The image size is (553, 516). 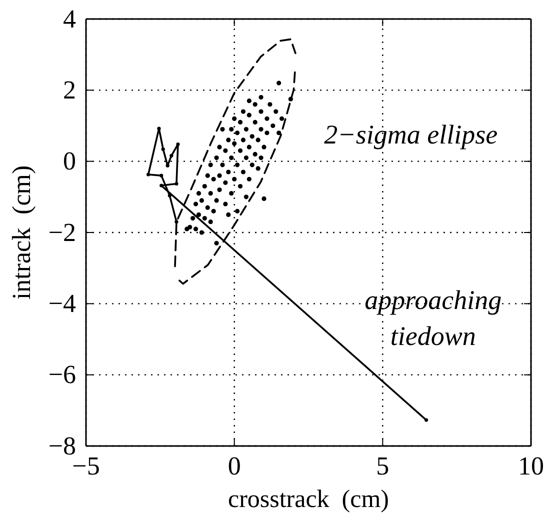 I want to click on x-tick-label: 5, so click(x=383, y=465).